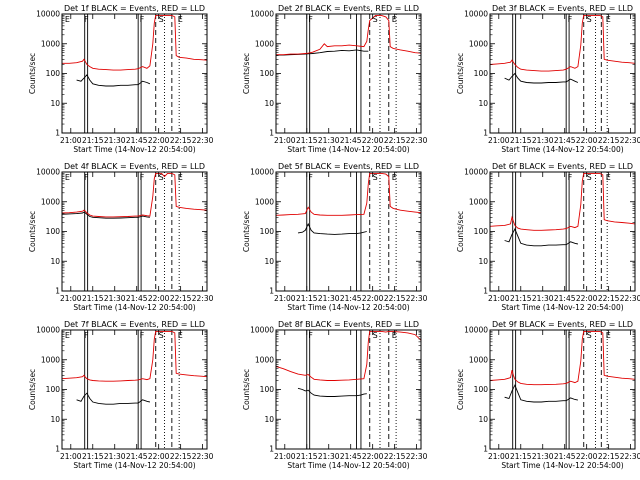 This screenshot has width=640, height=480. What do you see at coordinates (134, 324) in the screenshot?
I see `chart-title: Det 7f BLACK = Events, RED = LLD` at bounding box center [134, 324].